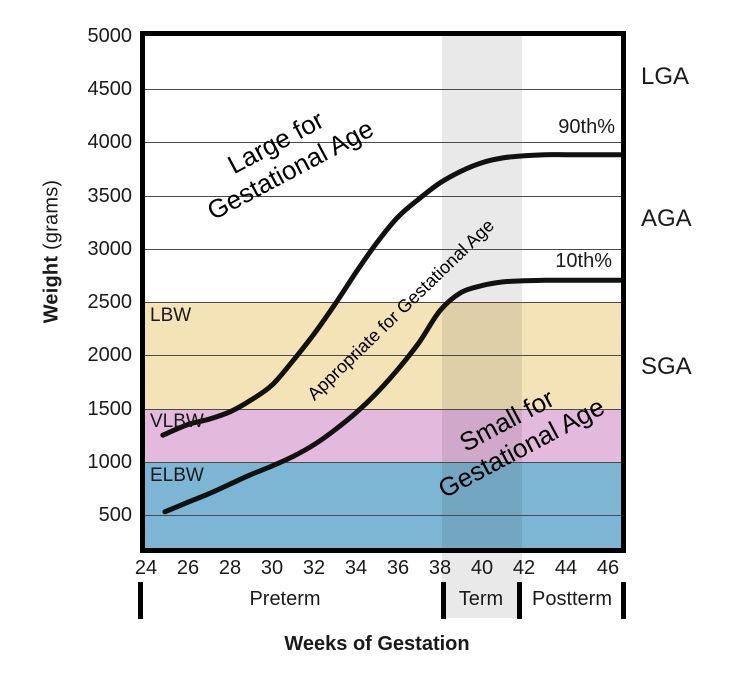 This screenshot has width=729, height=677. I want to click on label-sga: SGA, so click(666, 366).